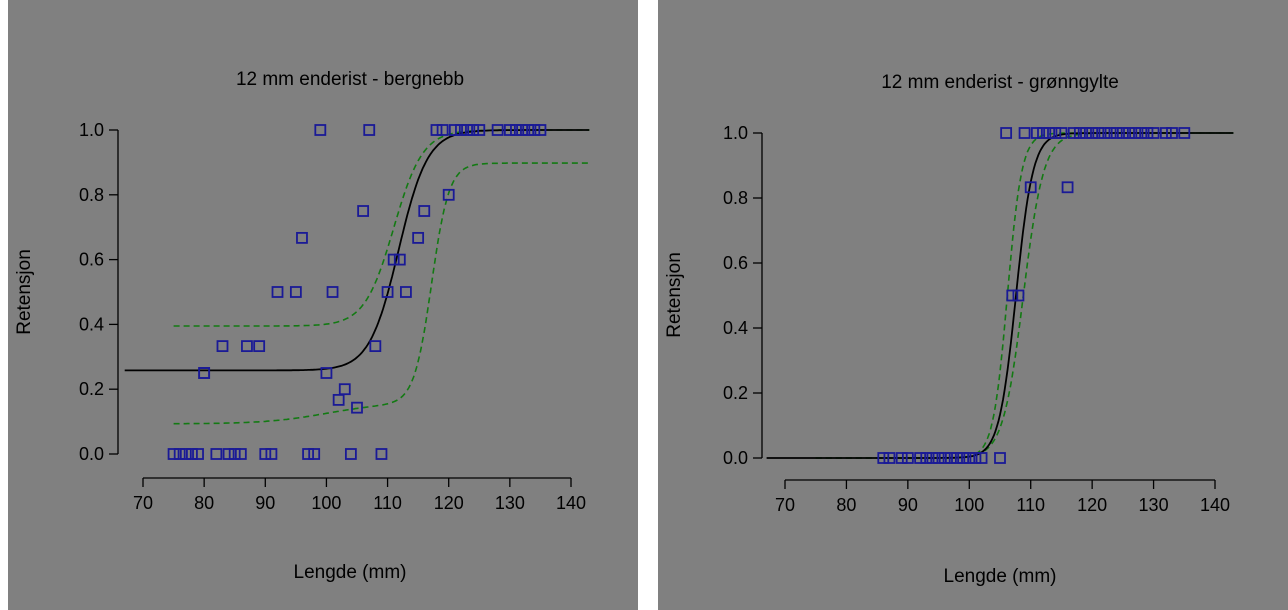 This screenshot has width=1288, height=610. What do you see at coordinates (91, 389) in the screenshot?
I see `y-tick-label: 0.2` at bounding box center [91, 389].